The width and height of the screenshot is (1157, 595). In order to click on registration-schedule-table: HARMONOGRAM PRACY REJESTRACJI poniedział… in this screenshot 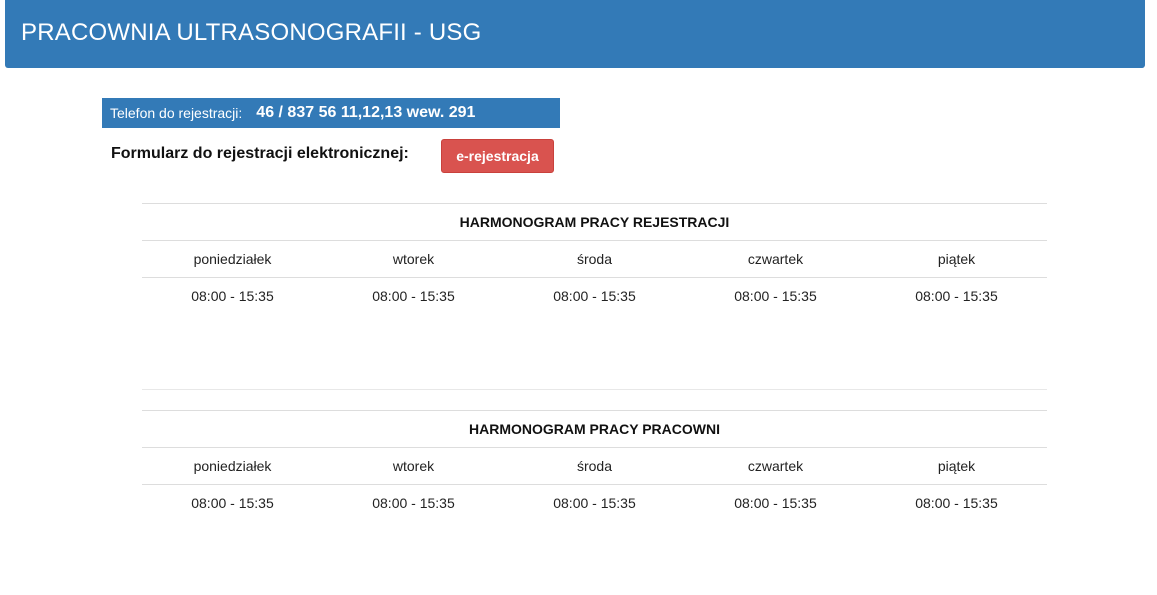, I will do `click(594, 258)`.